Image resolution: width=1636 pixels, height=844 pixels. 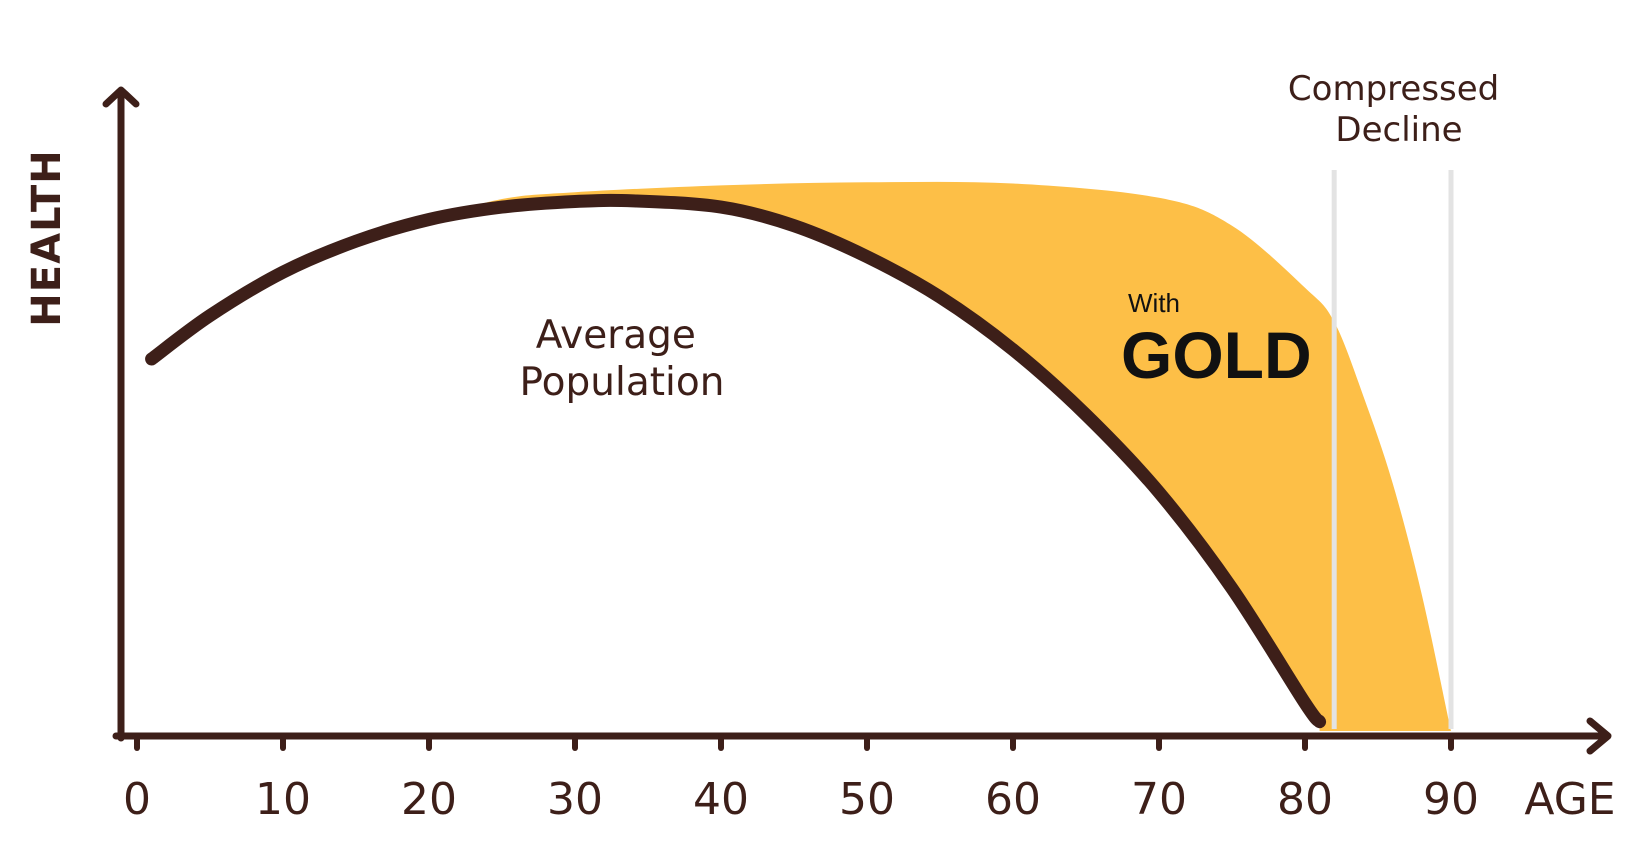 I want to click on x-axis-title: AGE, so click(x=1569, y=799).